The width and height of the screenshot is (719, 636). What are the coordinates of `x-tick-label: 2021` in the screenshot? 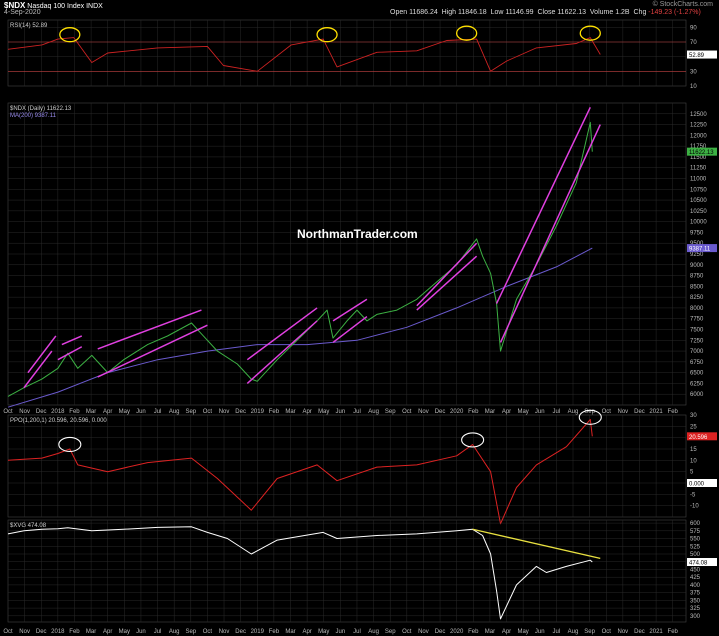 It's located at (656, 412).